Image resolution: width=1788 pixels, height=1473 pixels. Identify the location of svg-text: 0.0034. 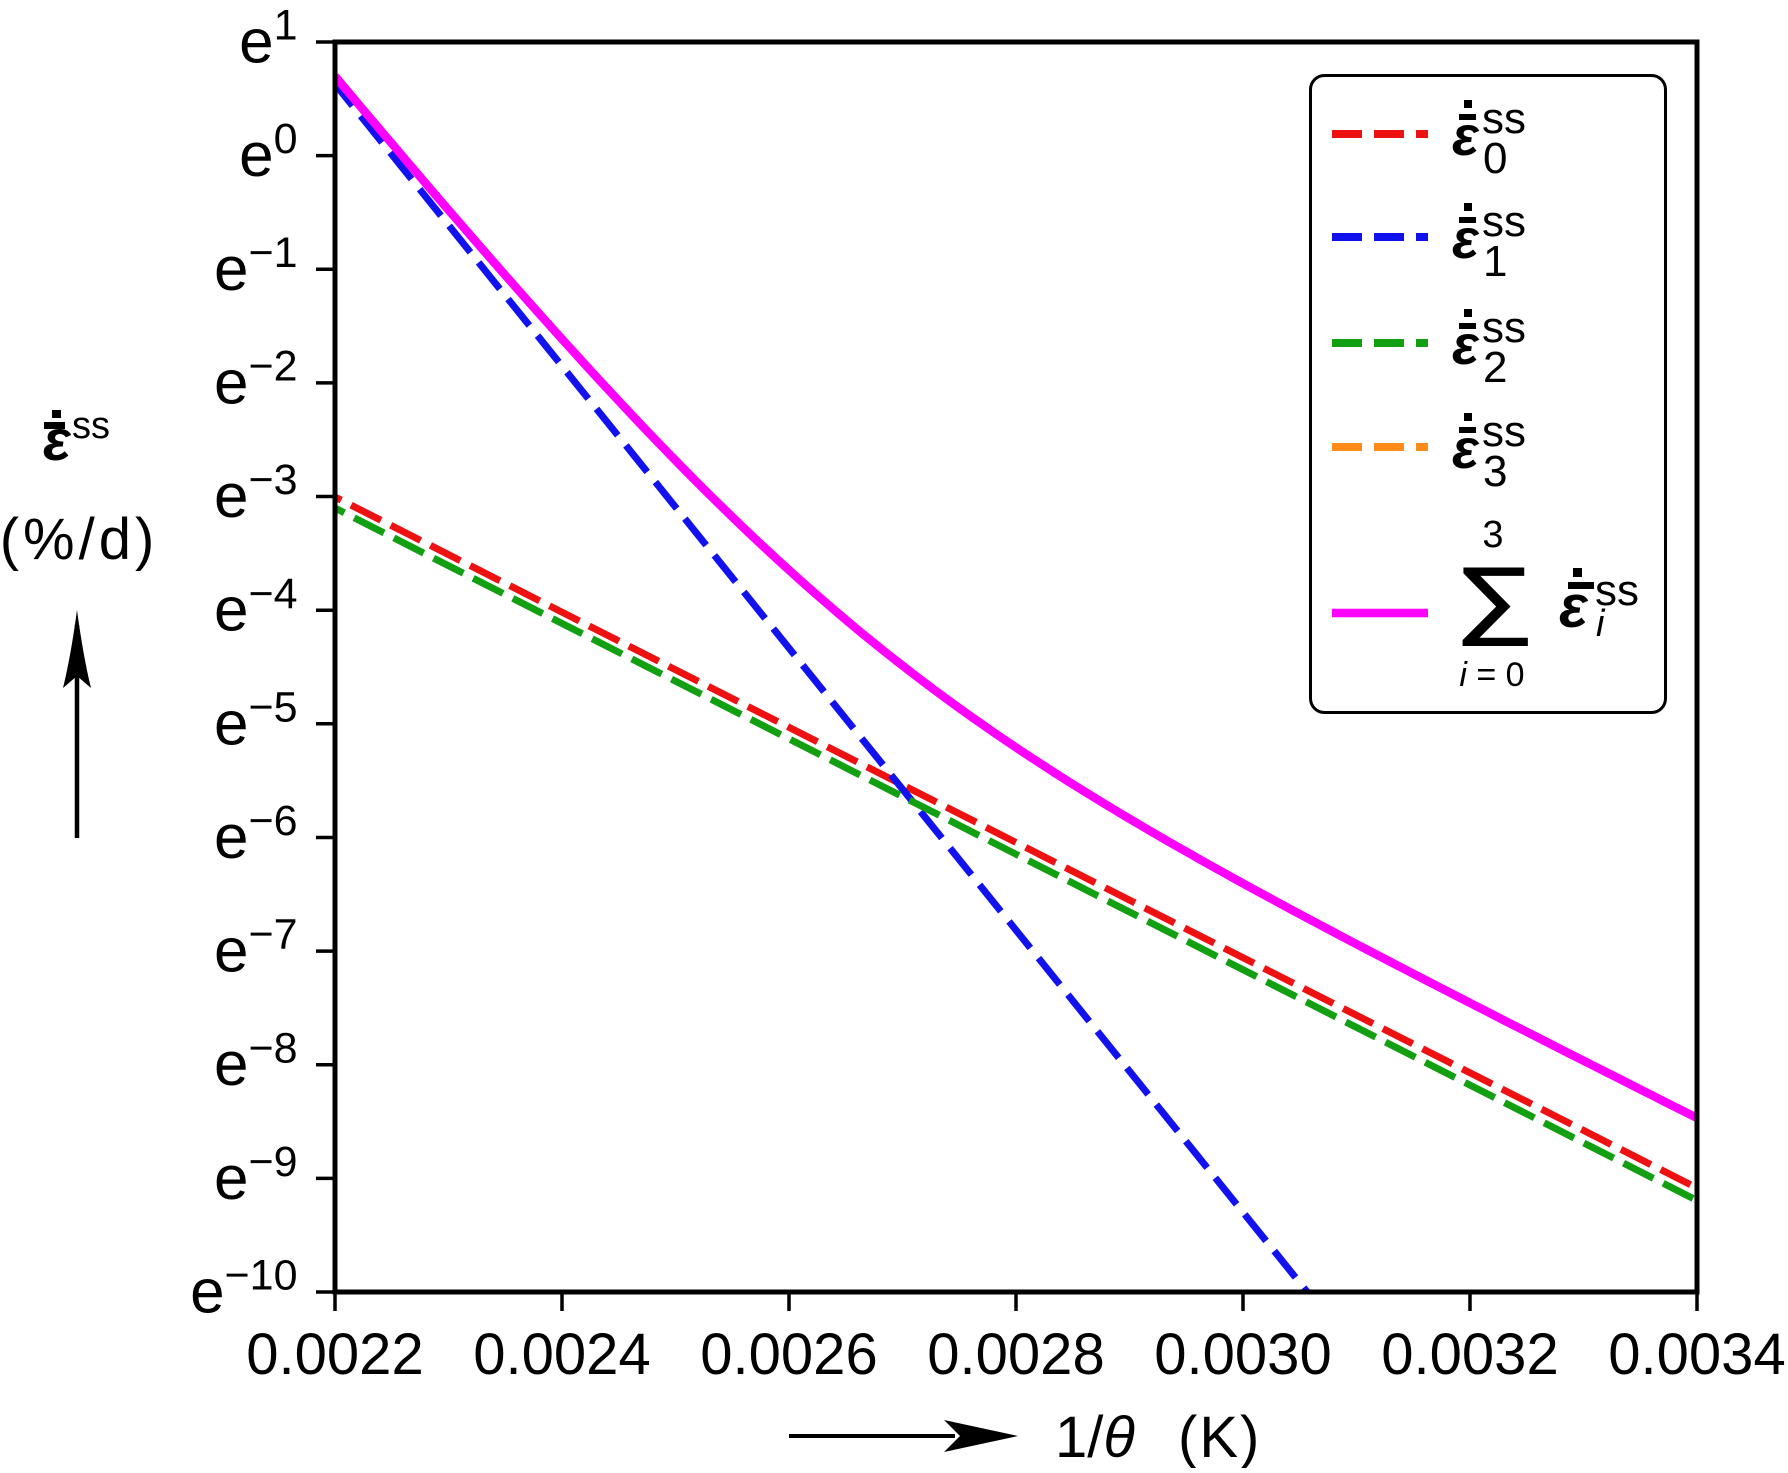
(1696, 1354).